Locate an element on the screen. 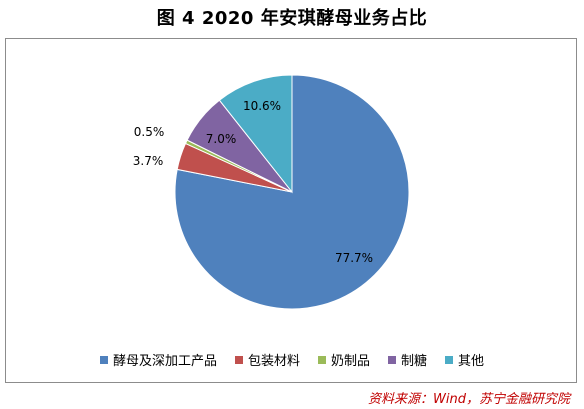  data-label-0: 77.7% is located at coordinates (354, 258).